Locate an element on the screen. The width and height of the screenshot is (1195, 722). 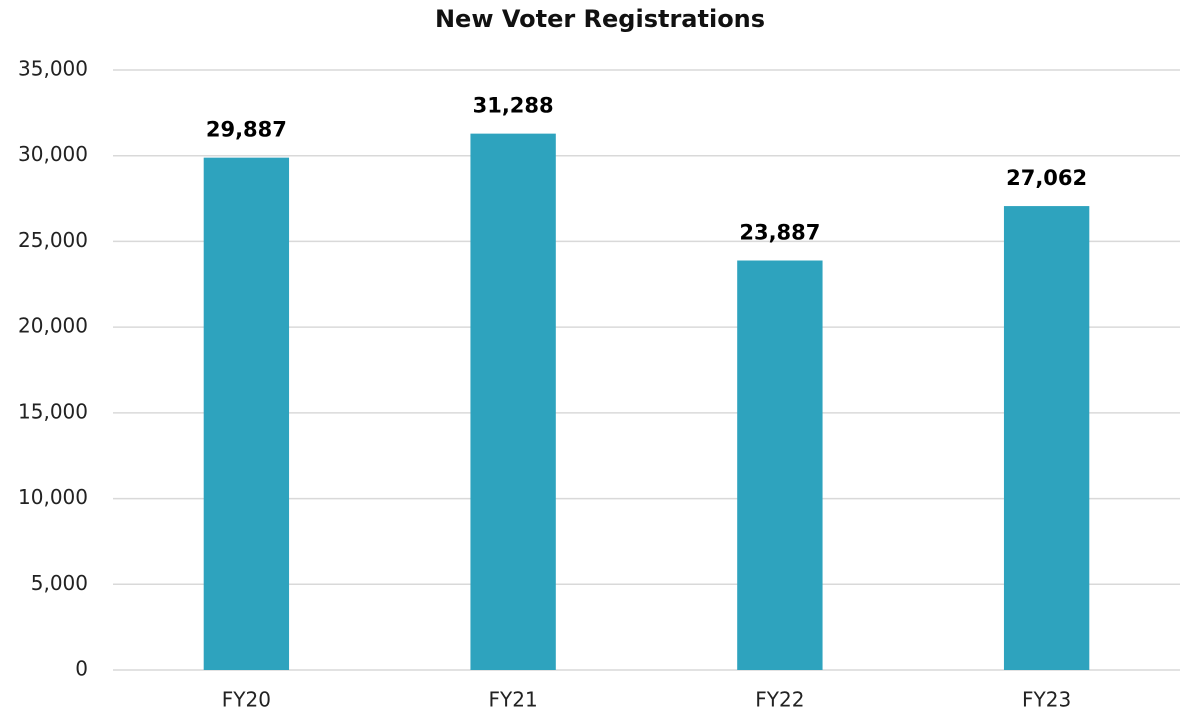
chart-title: New Voter Registrations is located at coordinates (600, 19).